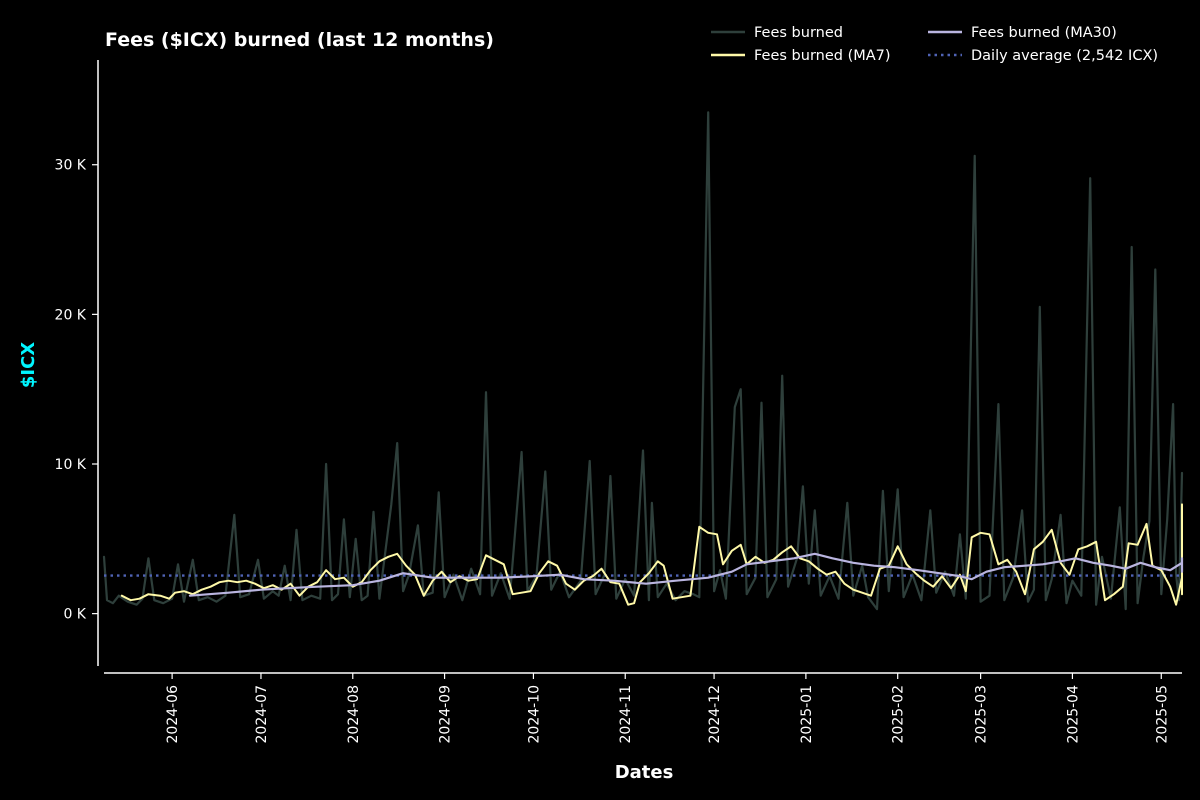  I want to click on y-tick-label: 20 K, so click(71, 315).